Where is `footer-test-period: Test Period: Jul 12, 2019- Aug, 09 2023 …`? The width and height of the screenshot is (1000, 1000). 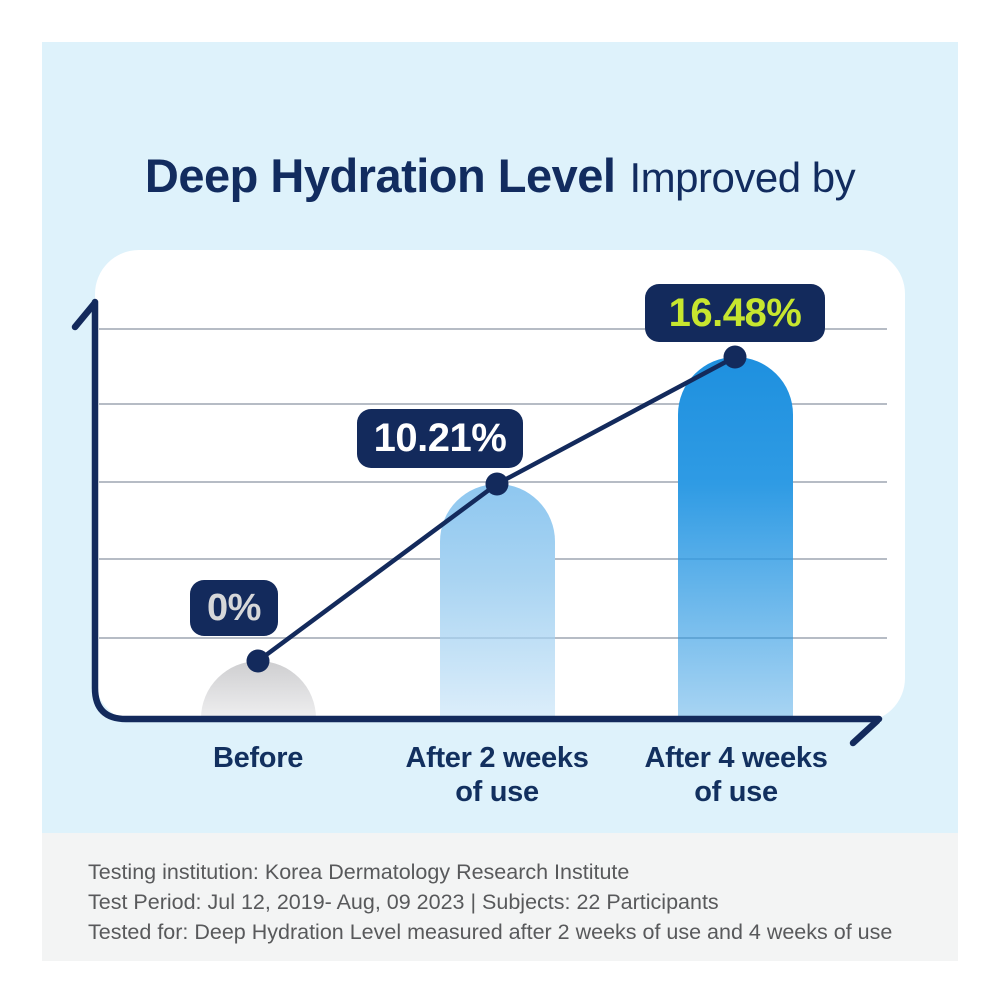 footer-test-period: Test Period: Jul 12, 2019- Aug, 09 2023 … is located at coordinates (403, 902).